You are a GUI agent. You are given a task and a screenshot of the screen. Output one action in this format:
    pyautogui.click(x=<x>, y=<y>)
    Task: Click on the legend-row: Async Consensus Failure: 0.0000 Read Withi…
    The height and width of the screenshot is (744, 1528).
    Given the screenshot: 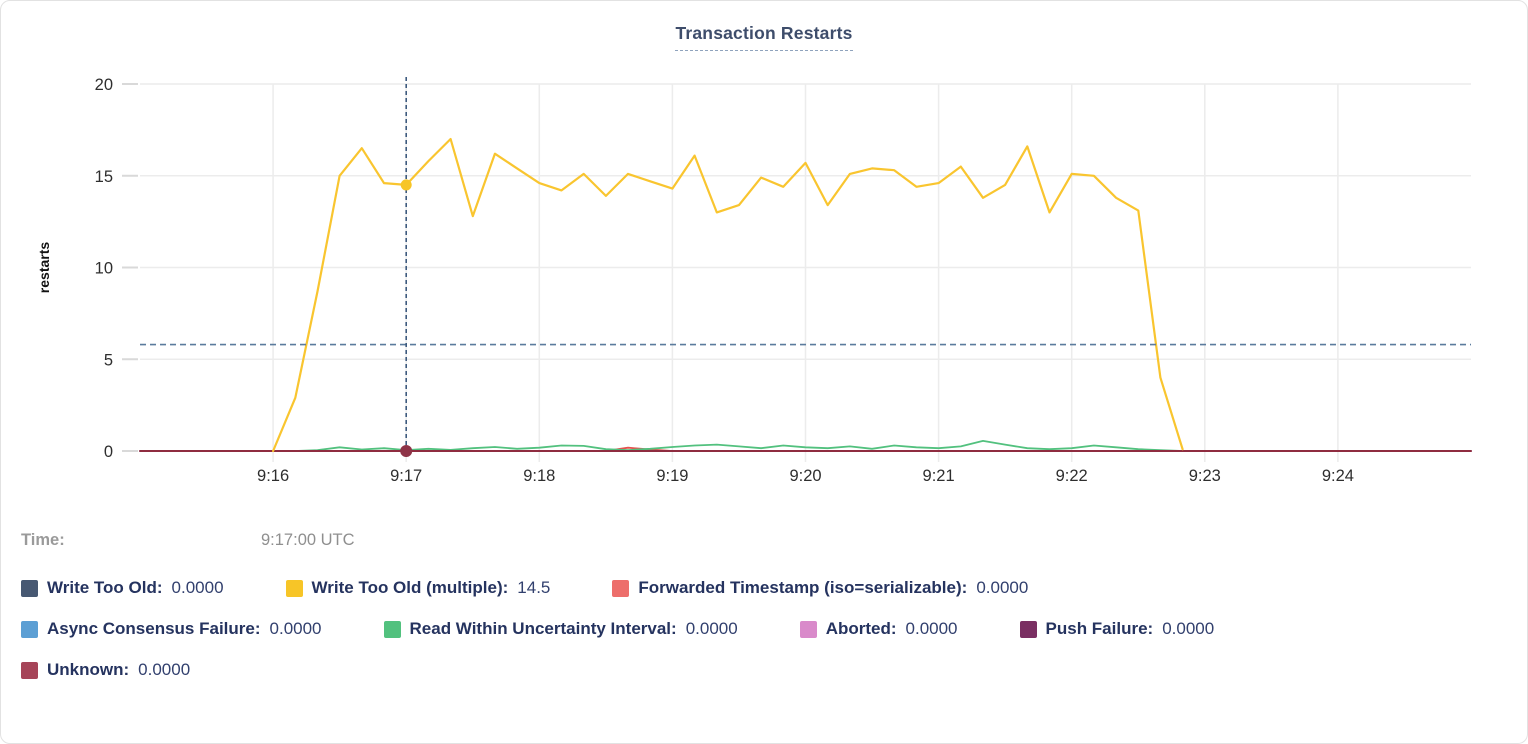 What is the action you would take?
    pyautogui.click(x=774, y=629)
    